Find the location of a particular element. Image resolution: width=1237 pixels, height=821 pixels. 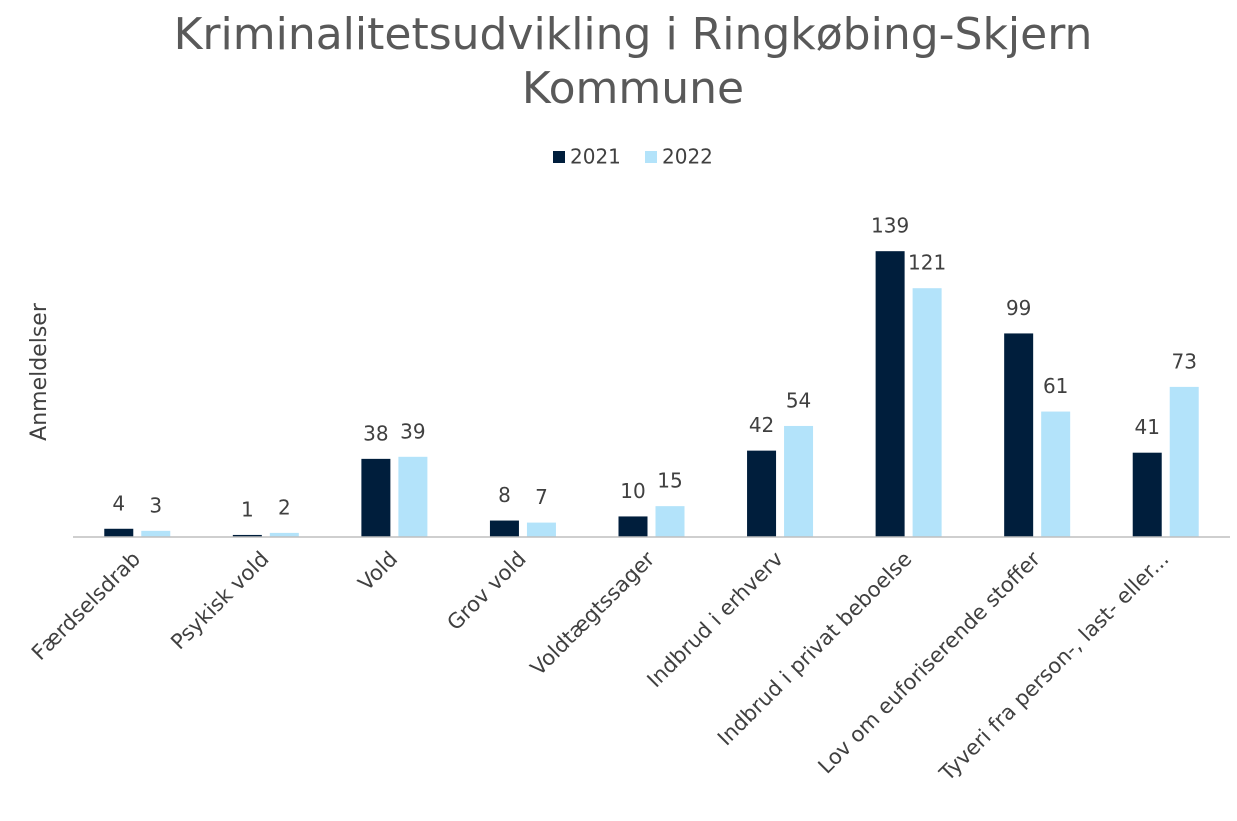

x-tick-label: Lov om euforiserende stoffer is located at coordinates (929, 663).